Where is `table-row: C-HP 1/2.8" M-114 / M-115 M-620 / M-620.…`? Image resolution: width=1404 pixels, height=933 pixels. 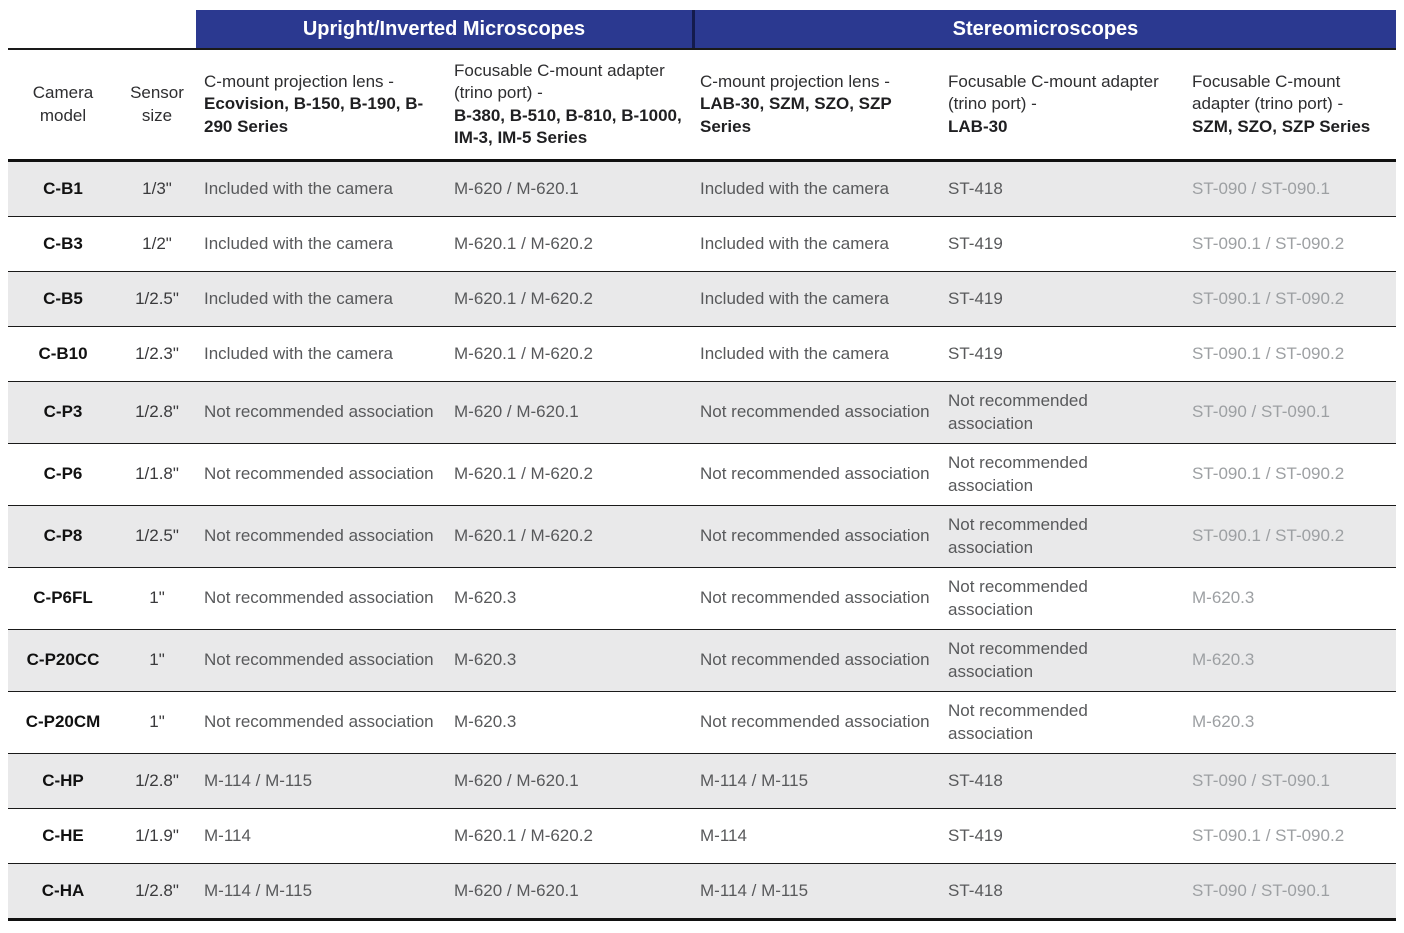 table-row: C-HP 1/2.8" M-114 / M-115 M-620 / M-620.… is located at coordinates (702, 781).